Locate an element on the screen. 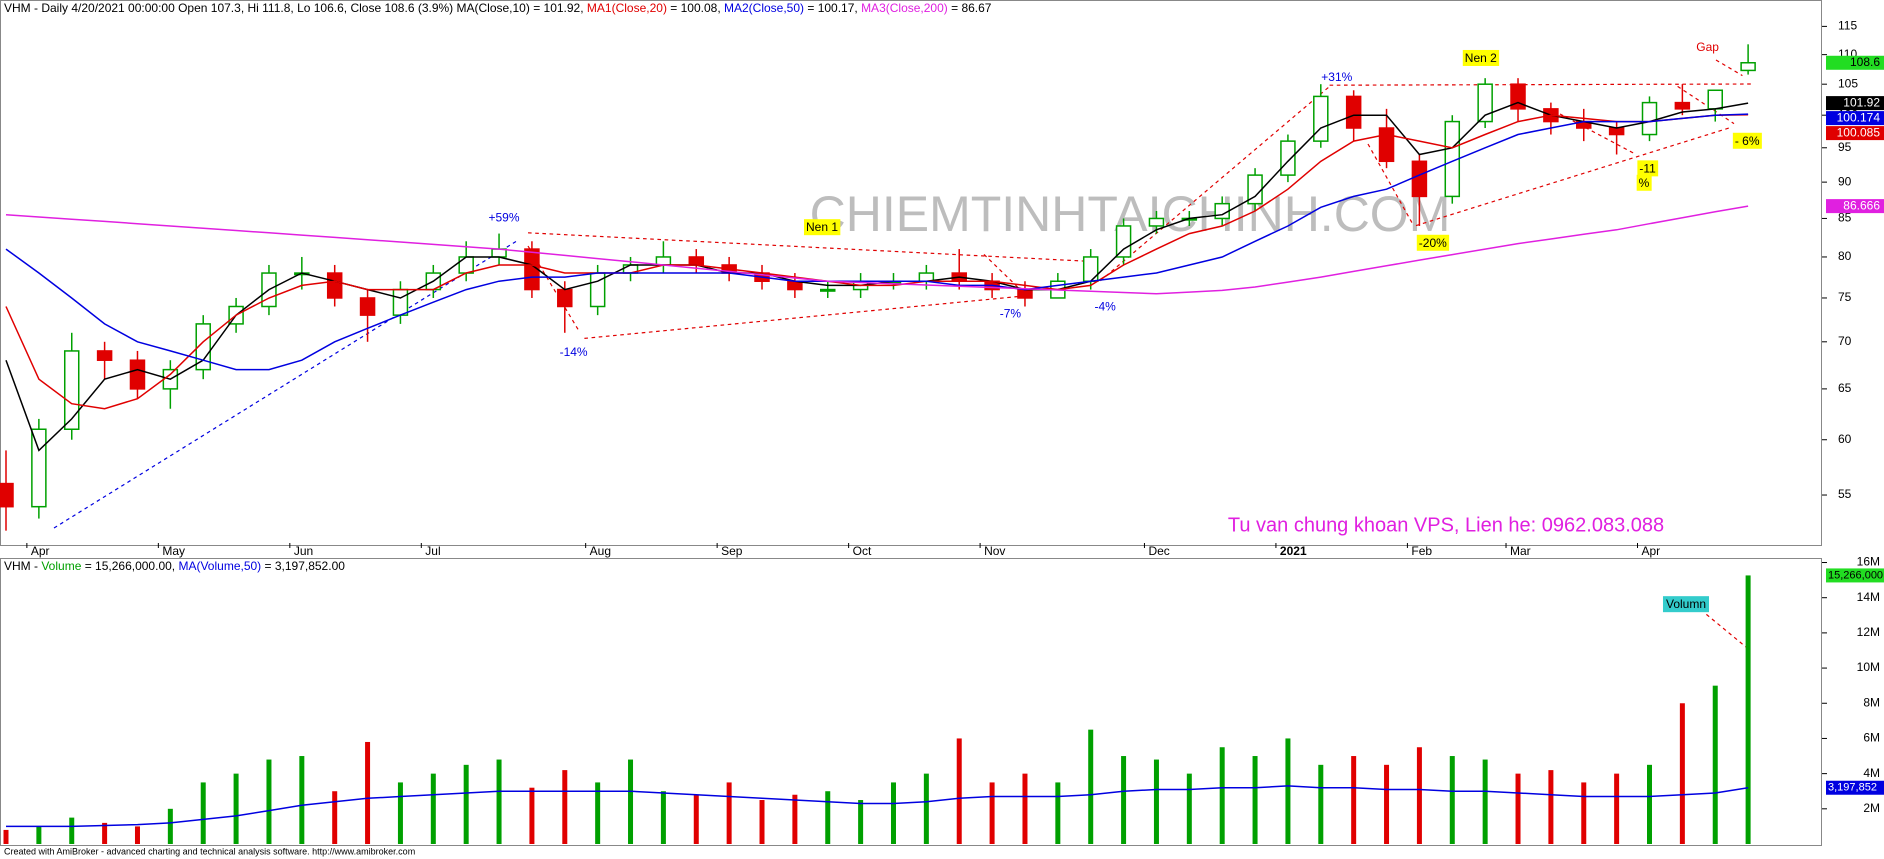  annotation: - 6% is located at coordinates (1747, 141).